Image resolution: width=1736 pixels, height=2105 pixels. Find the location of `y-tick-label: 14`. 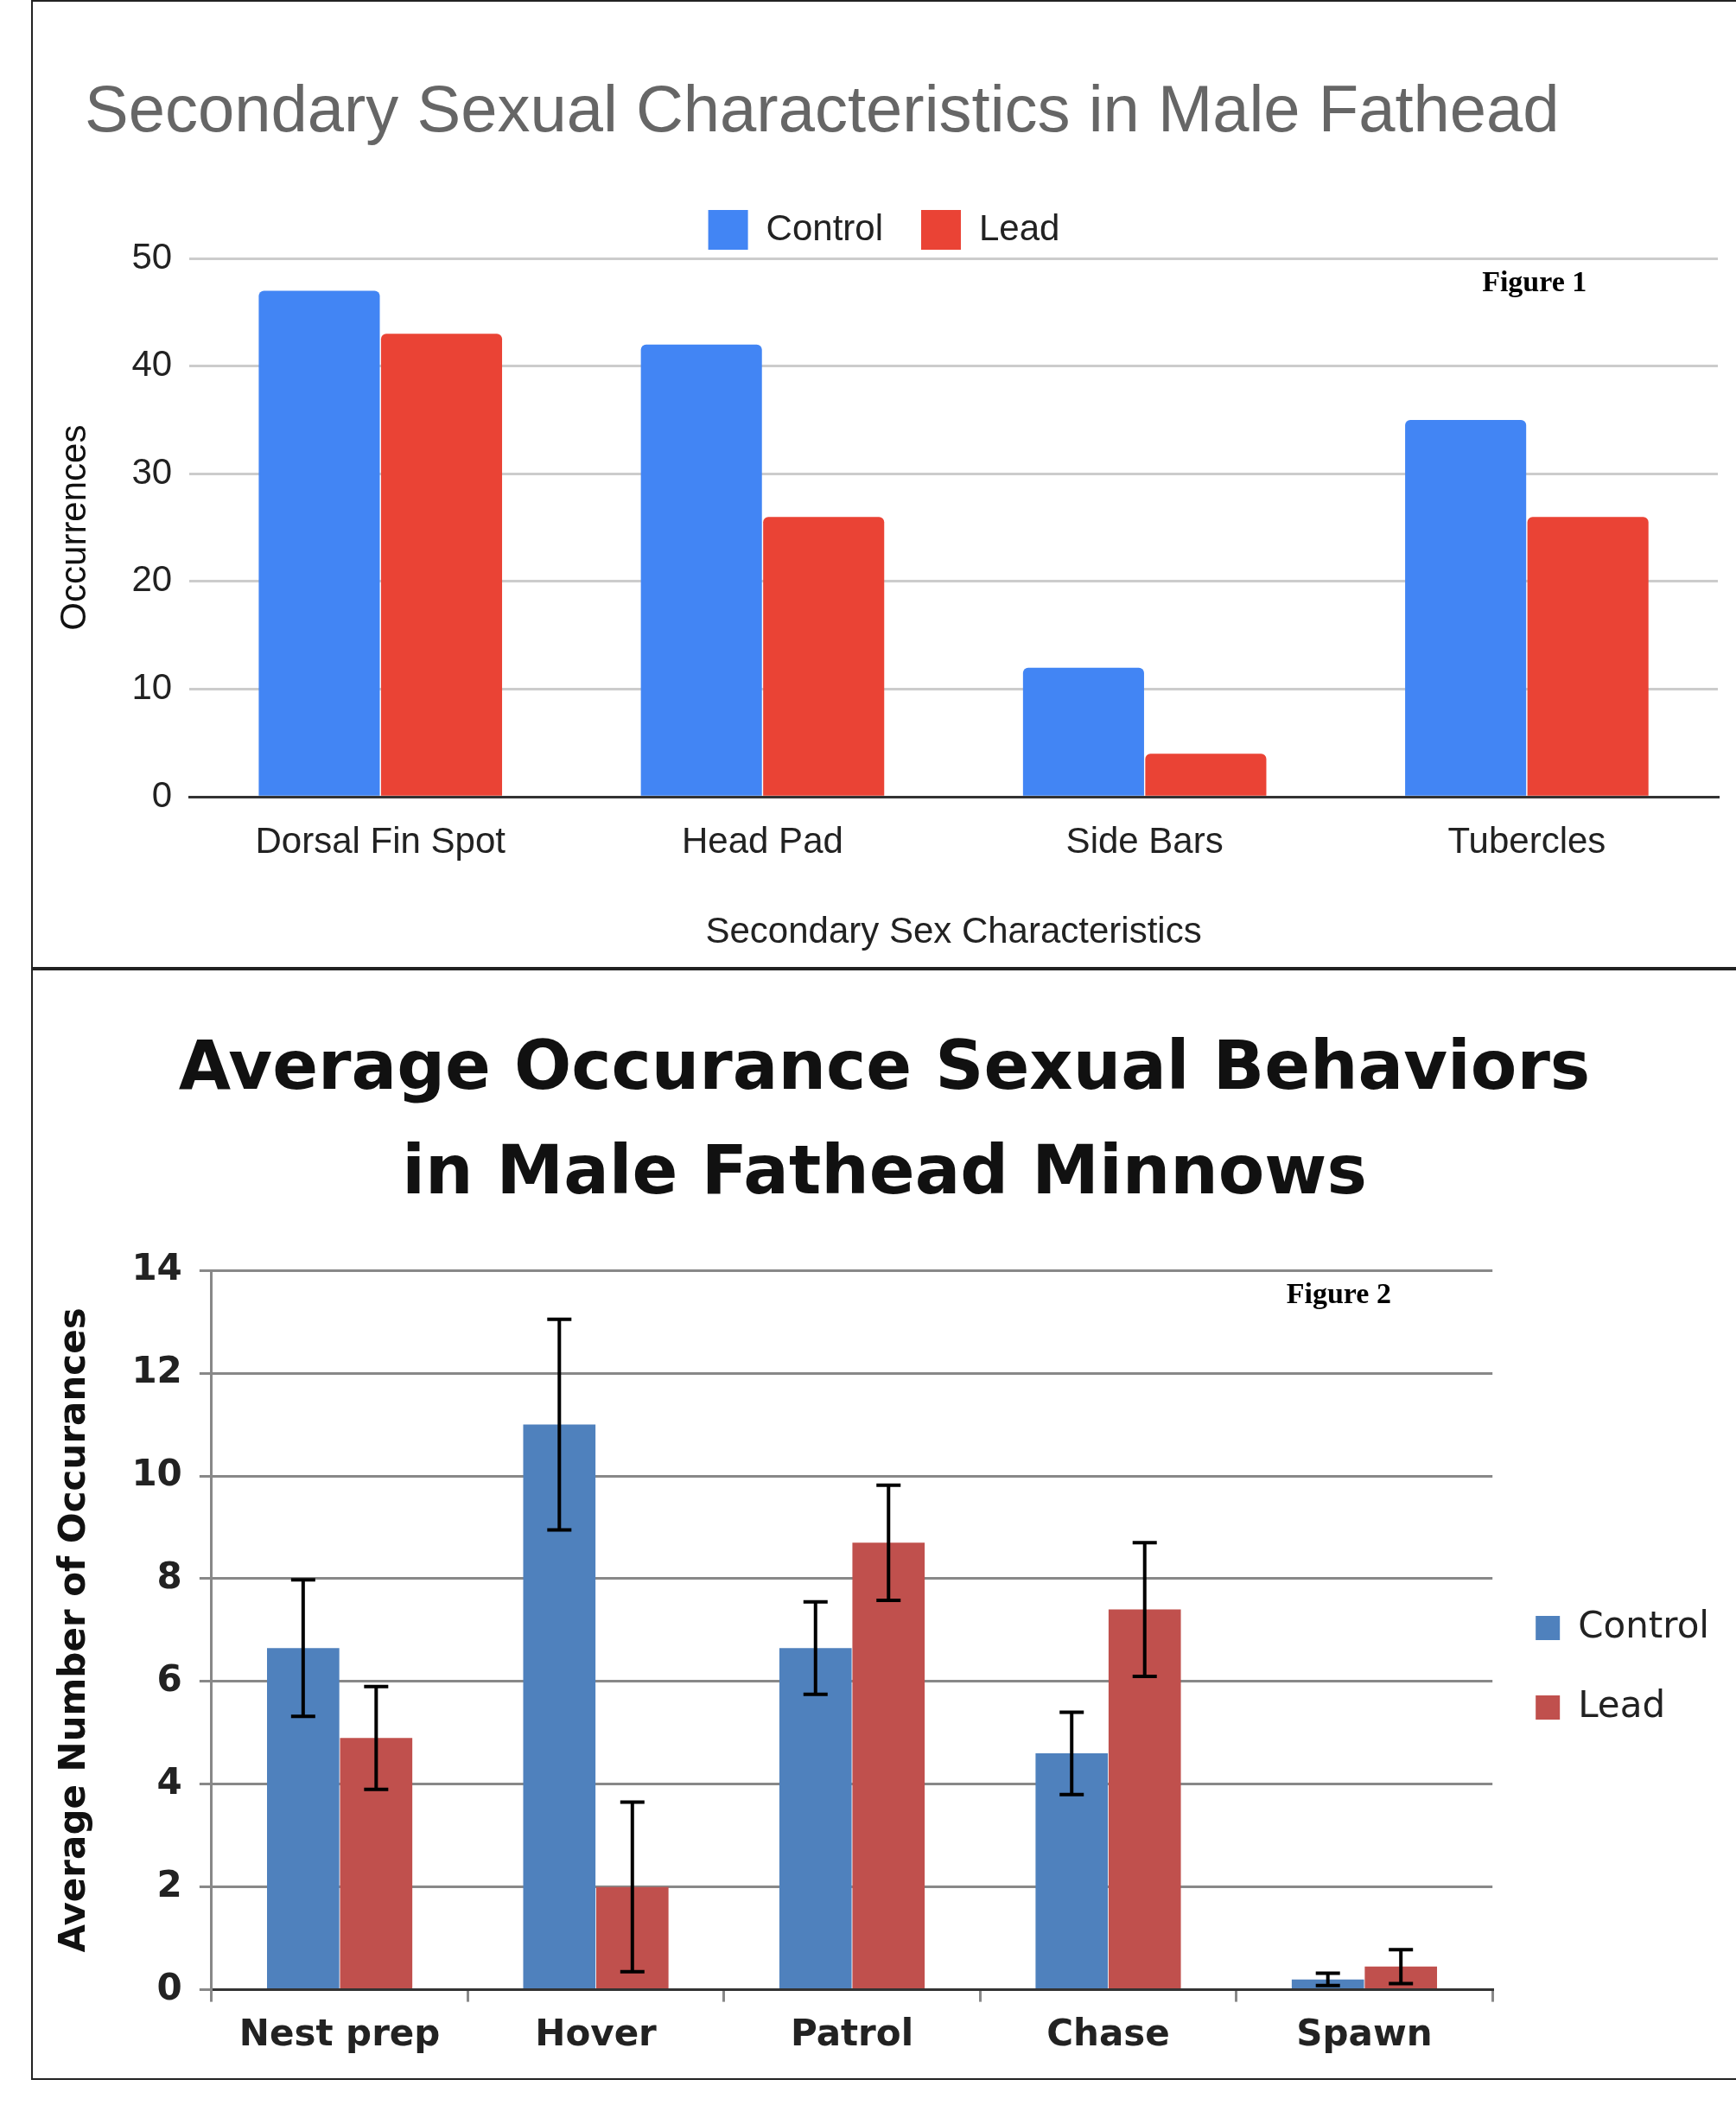

y-tick-label: 14 is located at coordinates (156, 1266).